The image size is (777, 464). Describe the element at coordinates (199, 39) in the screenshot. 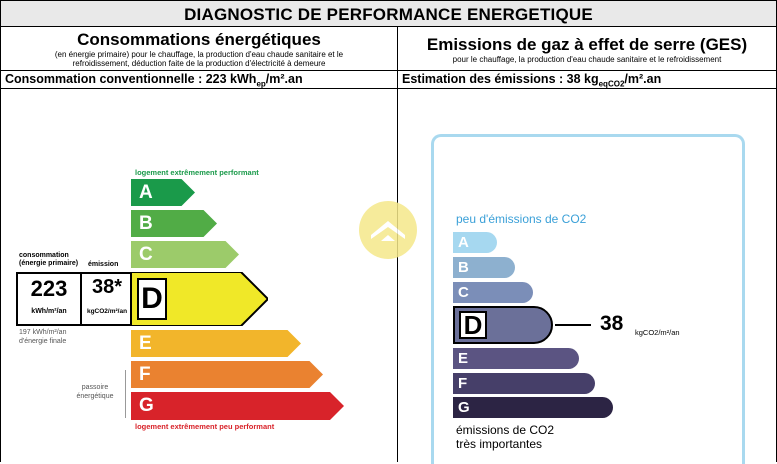

I see `energy-heading: Consommations énergétiques` at that location.